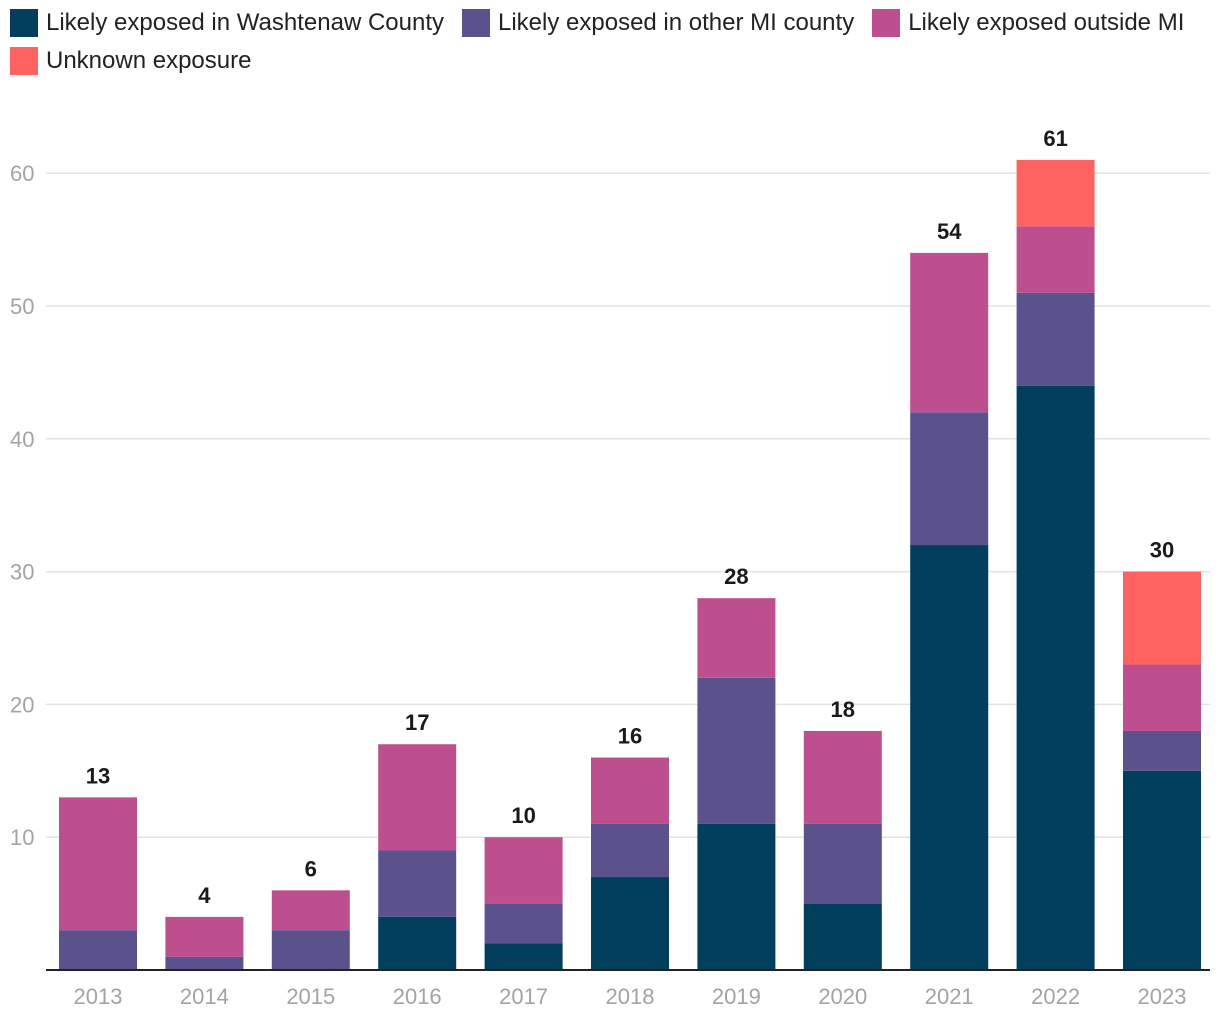  What do you see at coordinates (949, 231) in the screenshot?
I see `bar-total-label: 54` at bounding box center [949, 231].